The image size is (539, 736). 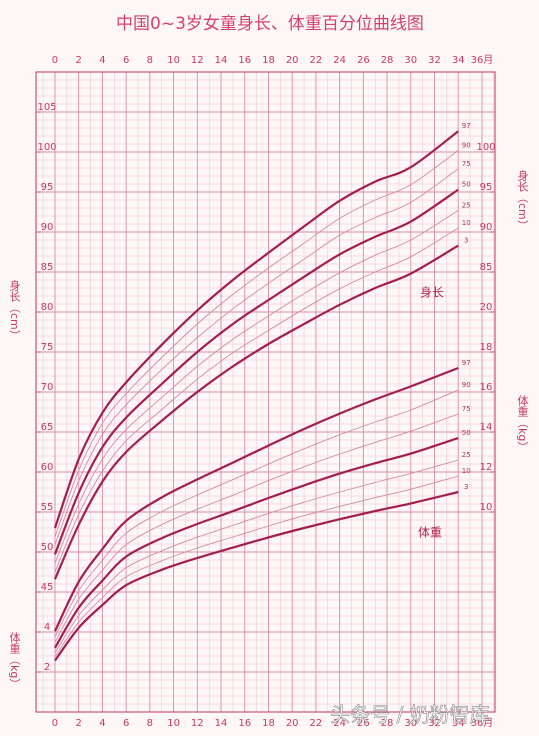 What do you see at coordinates (430, 533) in the screenshot?
I see `curve-label: 体重` at bounding box center [430, 533].